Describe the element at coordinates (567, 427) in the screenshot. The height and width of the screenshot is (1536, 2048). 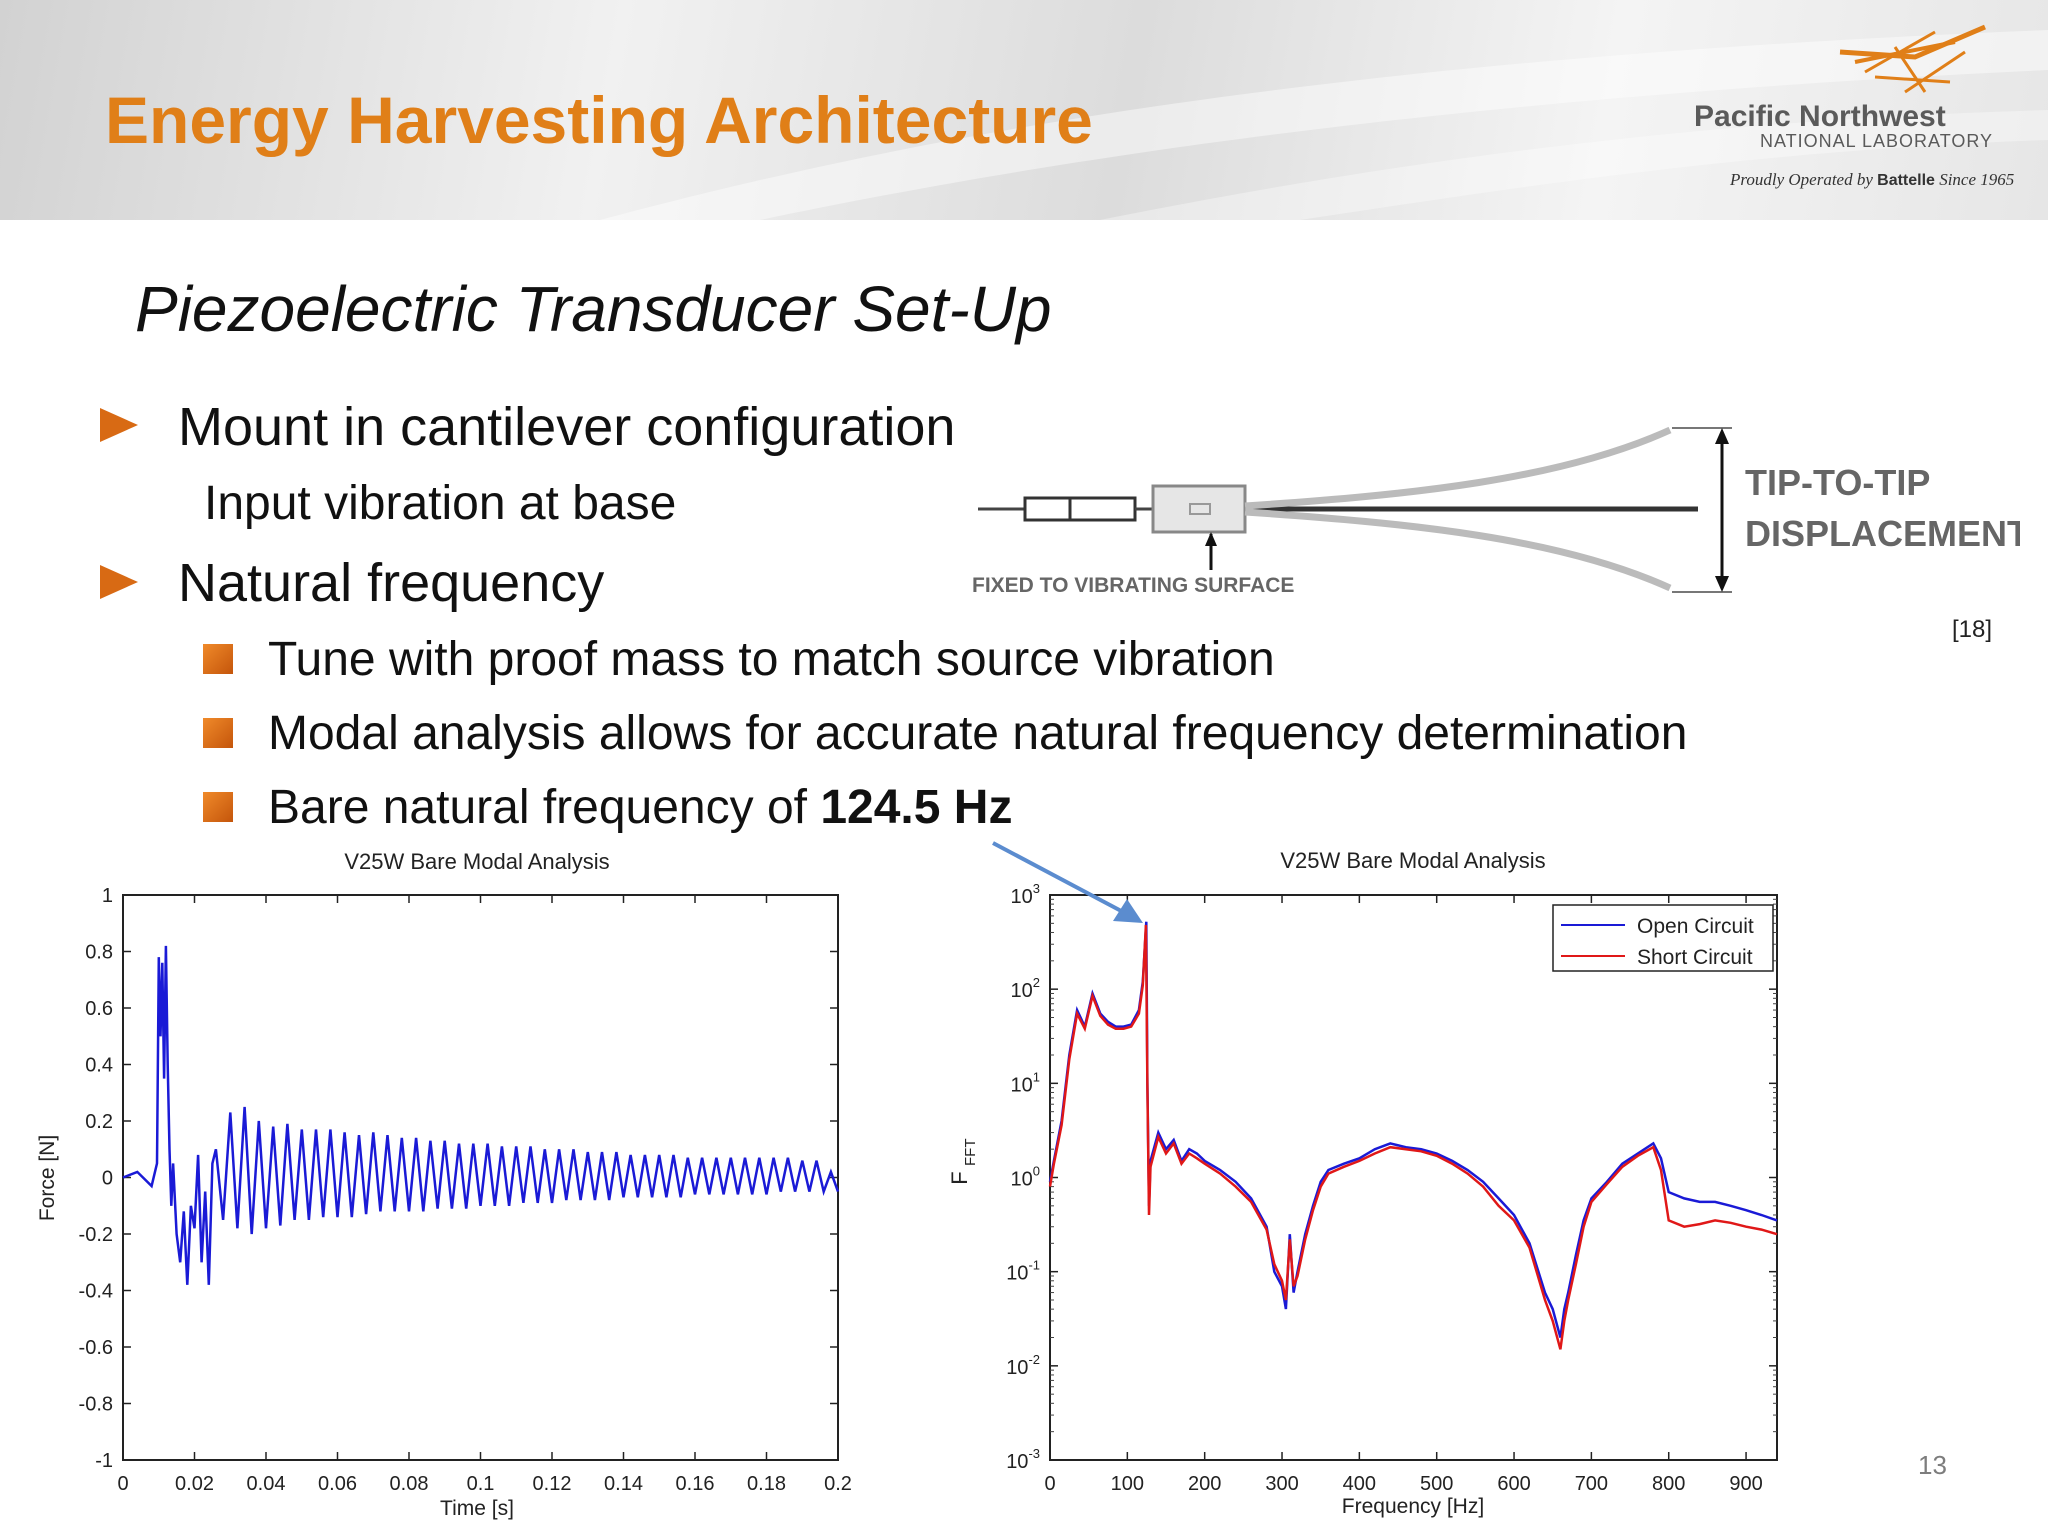
I see `bullet-1: Mount in cantilever configuration` at that location.